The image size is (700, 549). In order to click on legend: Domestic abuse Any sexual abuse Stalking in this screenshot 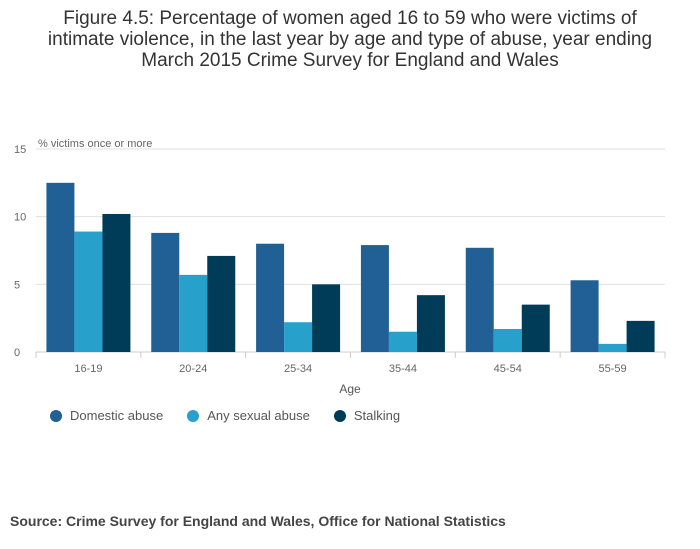, I will do `click(225, 415)`.